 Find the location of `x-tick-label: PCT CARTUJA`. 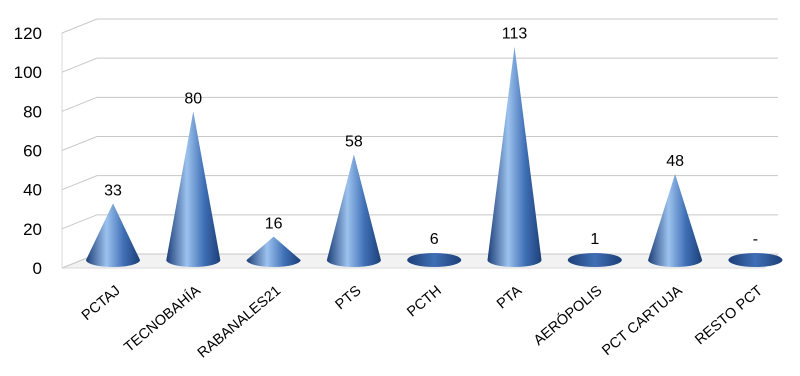

x-tick-label: PCT CARTUJA is located at coordinates (642, 321).